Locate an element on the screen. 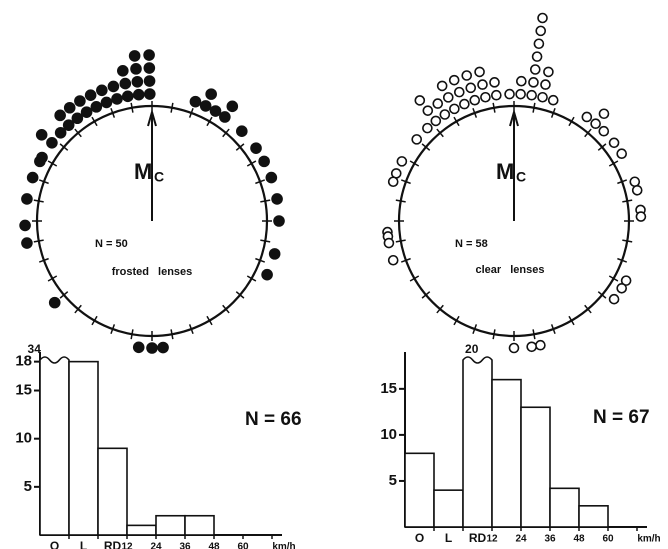 This screenshot has width=668, height=549. x-label: RD is located at coordinates (113, 544).